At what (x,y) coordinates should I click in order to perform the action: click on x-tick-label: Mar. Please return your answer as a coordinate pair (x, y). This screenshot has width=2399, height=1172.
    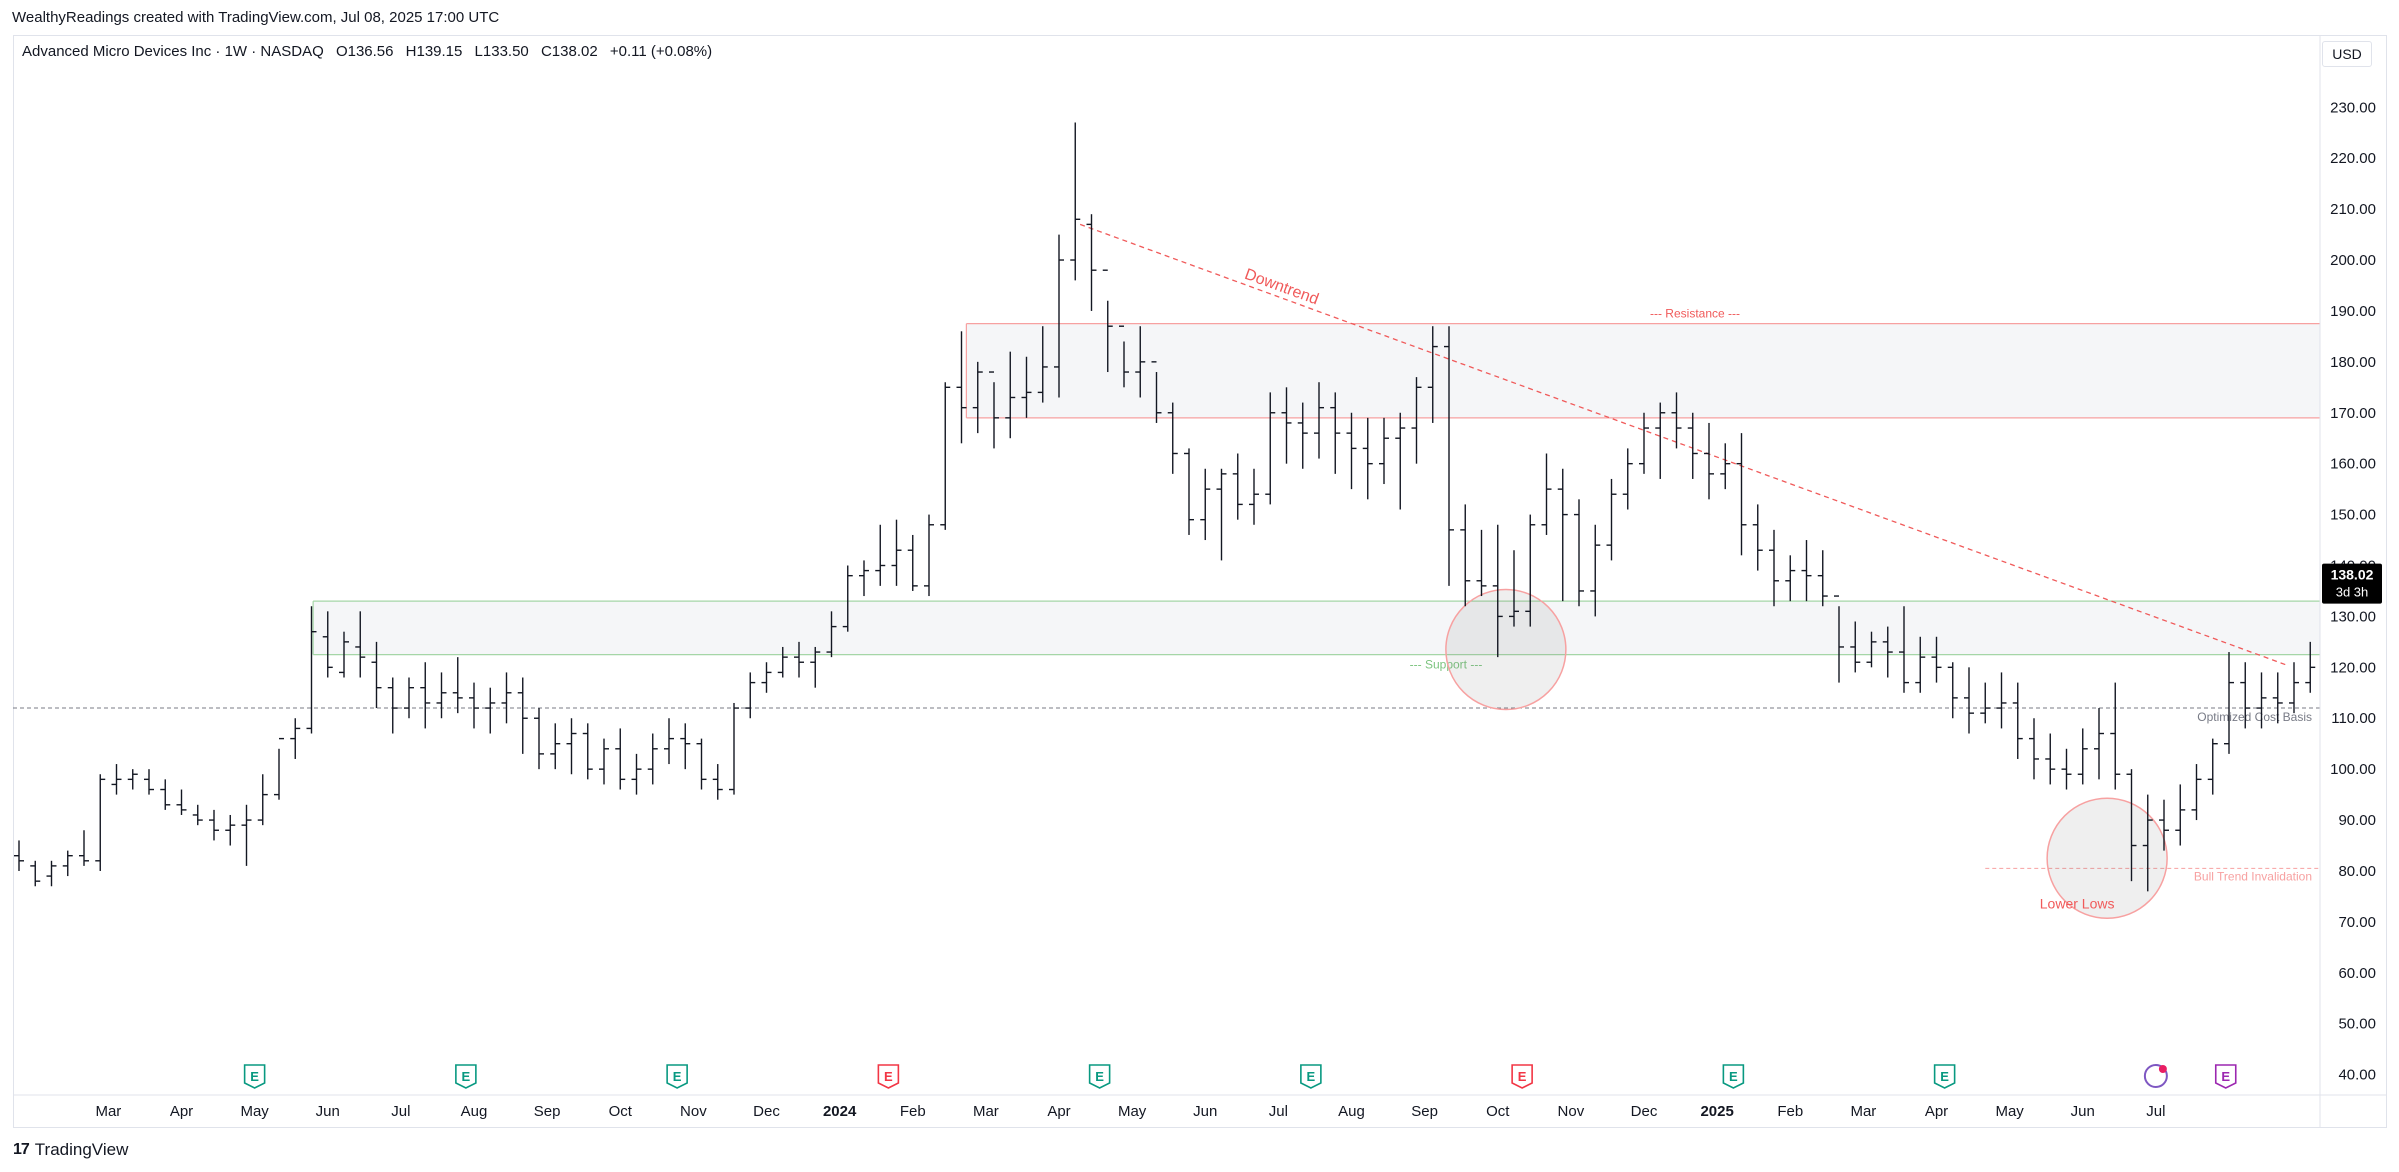
    Looking at the image, I should click on (1863, 1111).